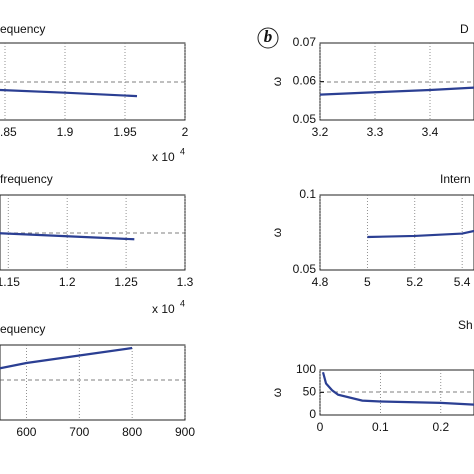 The height and width of the screenshot is (474, 474). I want to click on x-tick-label: 0, so click(320, 427).